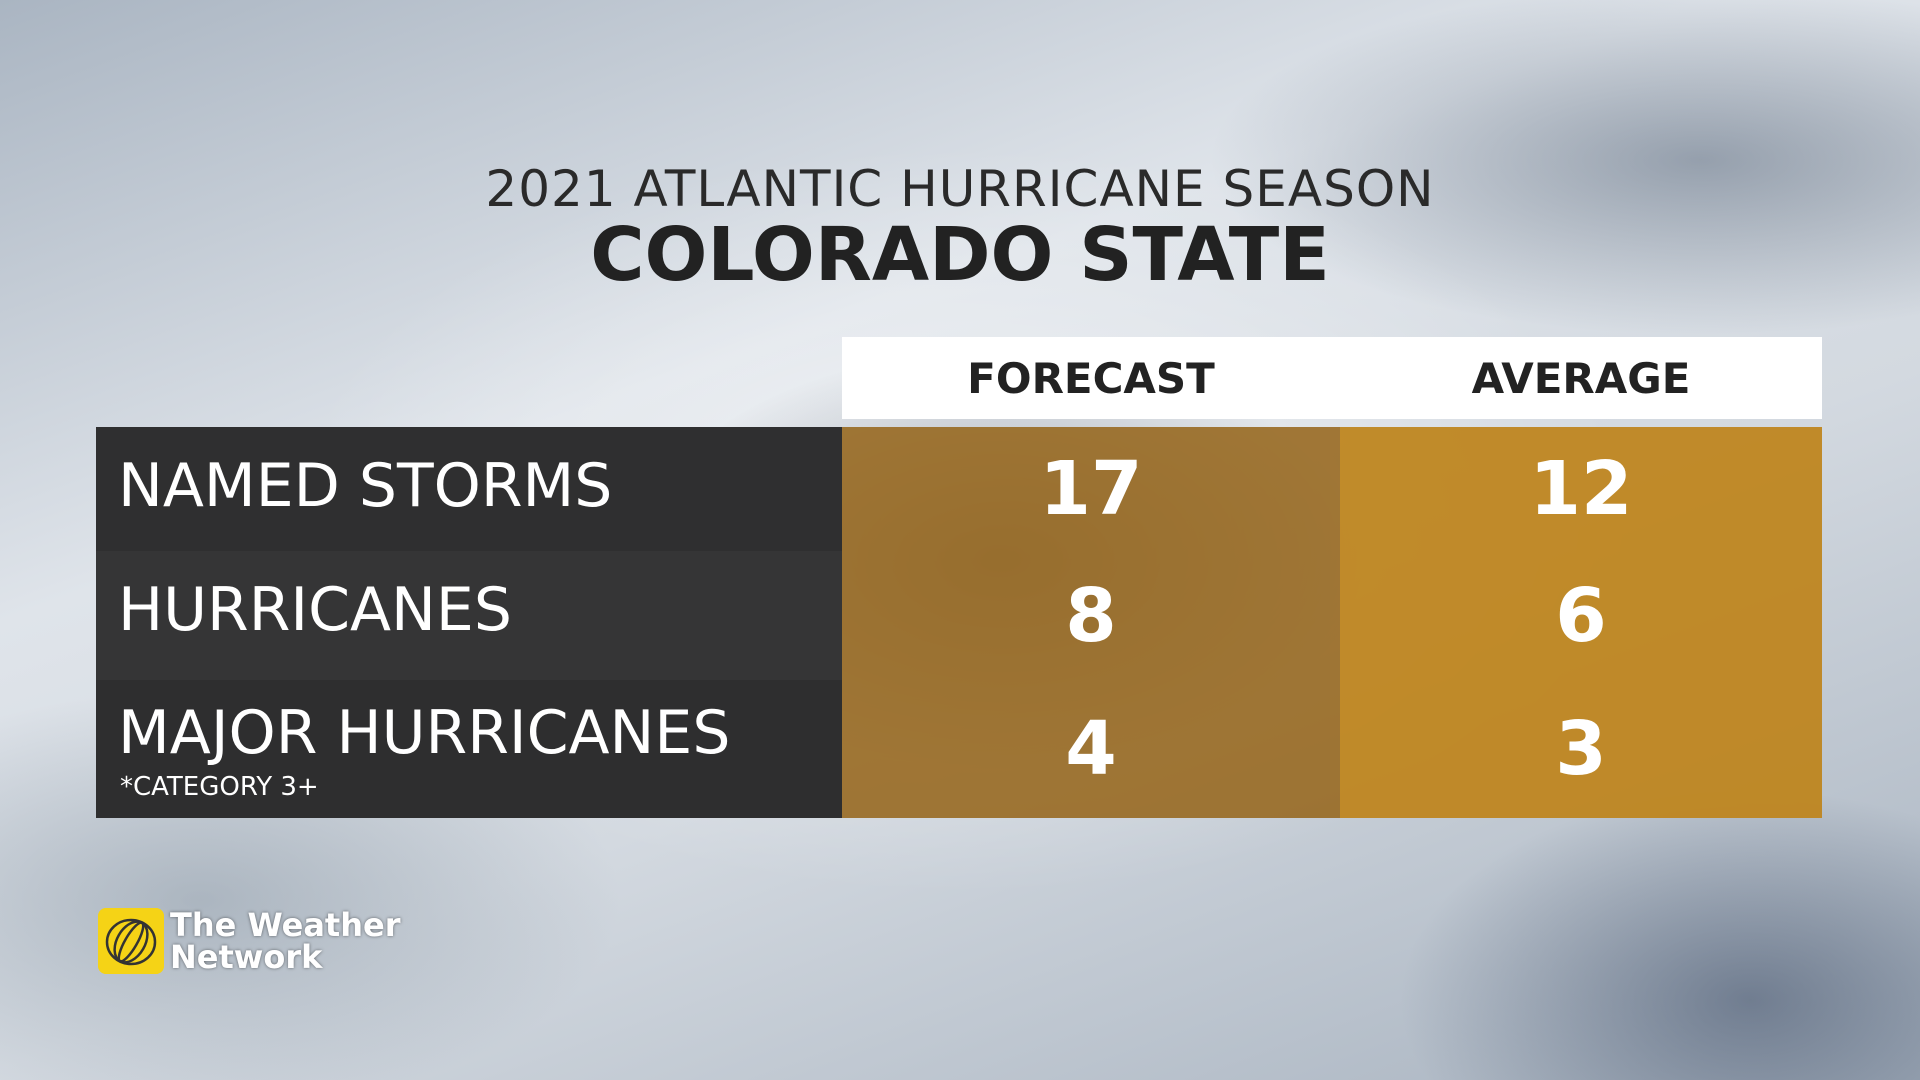 The height and width of the screenshot is (1080, 1920). I want to click on table-row: HURRICANES 8 6, so click(959, 615).